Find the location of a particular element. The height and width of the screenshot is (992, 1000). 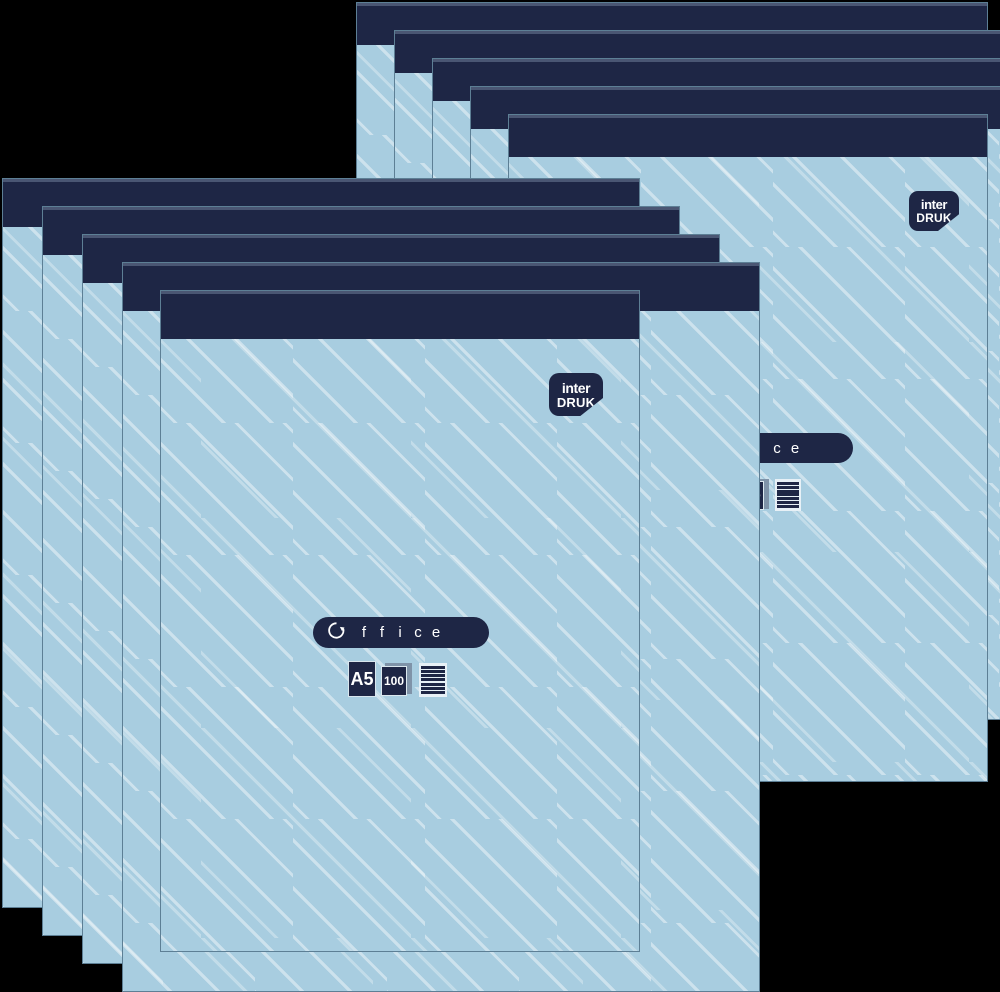

sheet-count-value-box: 100 is located at coordinates (394, 681).